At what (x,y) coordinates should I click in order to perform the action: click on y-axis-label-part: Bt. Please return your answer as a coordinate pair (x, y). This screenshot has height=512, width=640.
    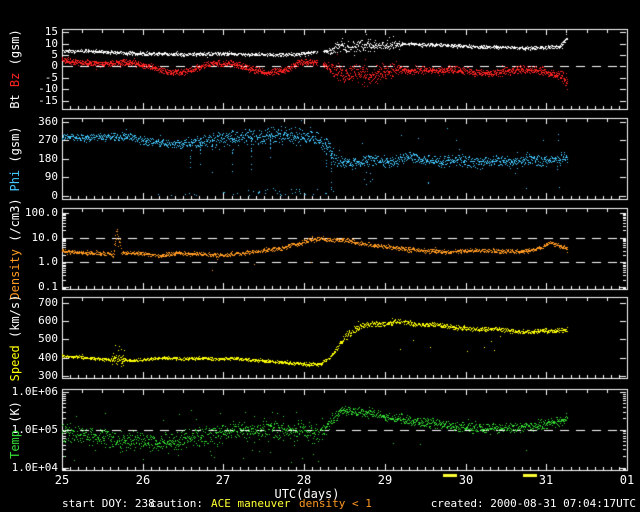
    Looking at the image, I should click on (15, 98).